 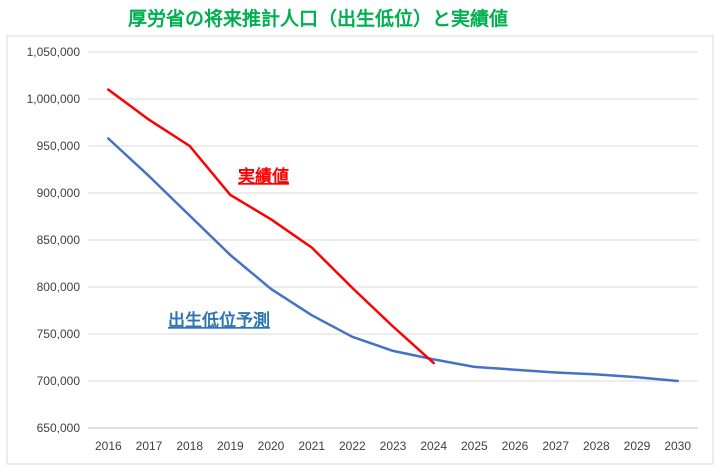 I want to click on x-tick-label: 2029, so click(x=637, y=446).